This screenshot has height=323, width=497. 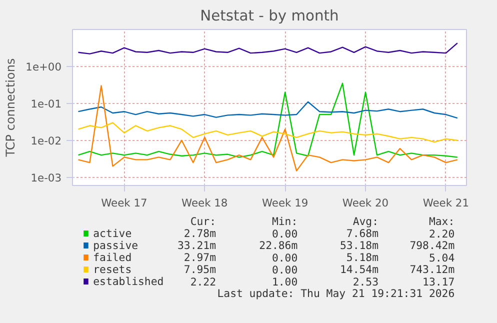 What do you see at coordinates (124, 203) in the screenshot?
I see `x-tick-label: Week 17` at bounding box center [124, 203].